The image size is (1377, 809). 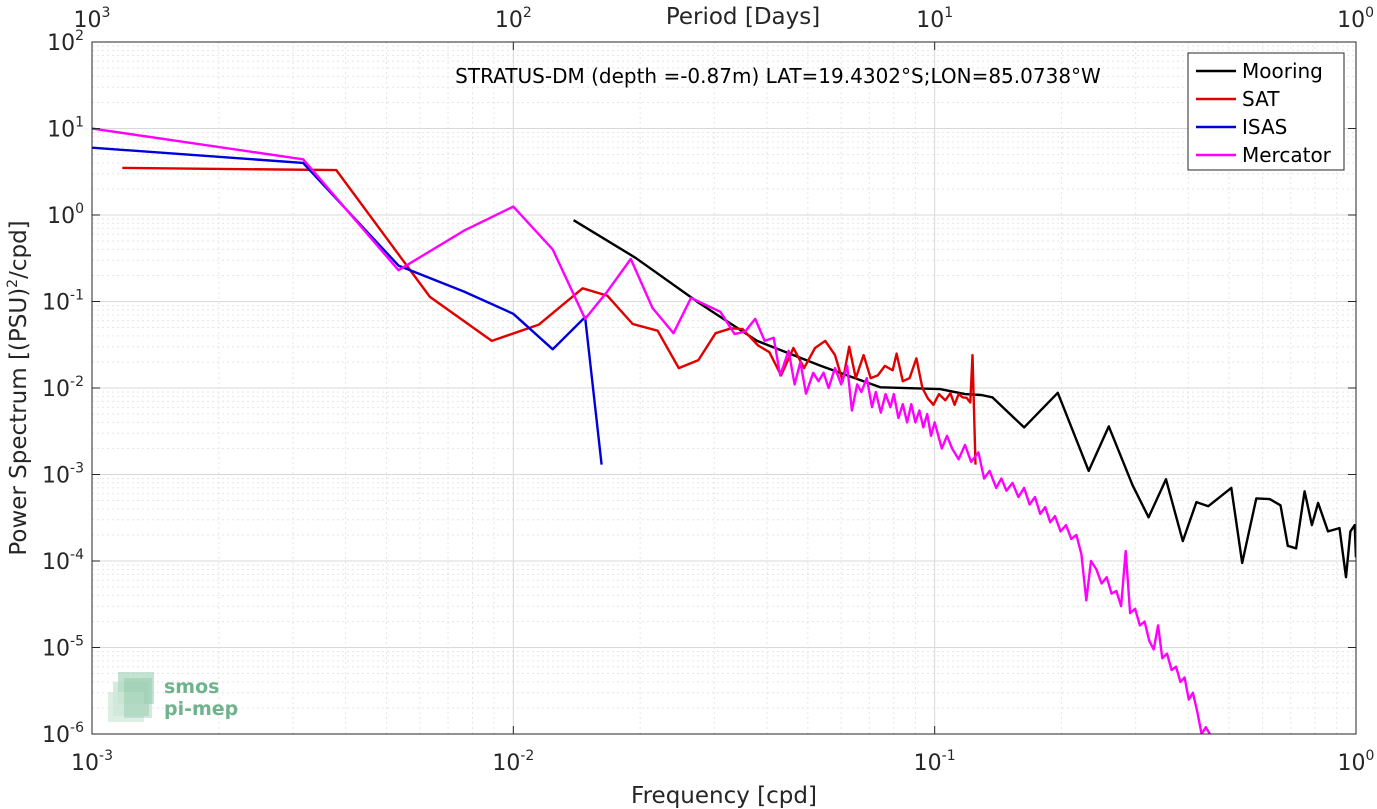 What do you see at coordinates (1355, 19) in the screenshot?
I see `x2-tick-label: 10⁰` at bounding box center [1355, 19].